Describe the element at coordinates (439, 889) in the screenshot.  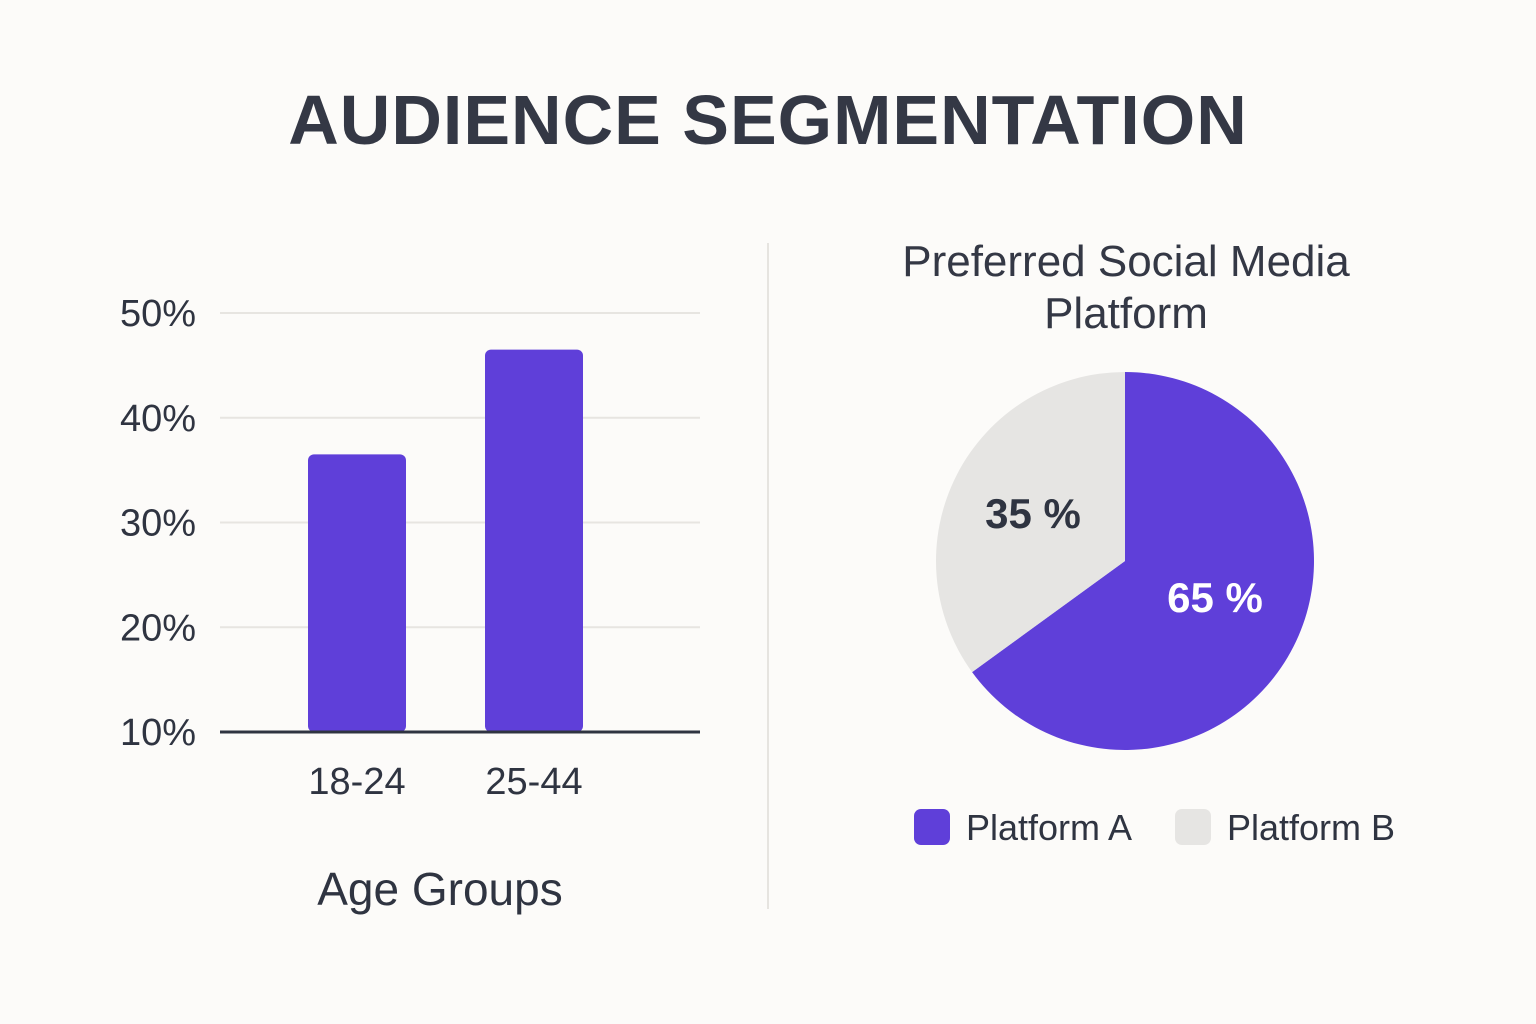
I see `x-axis-title: Age Groups` at that location.